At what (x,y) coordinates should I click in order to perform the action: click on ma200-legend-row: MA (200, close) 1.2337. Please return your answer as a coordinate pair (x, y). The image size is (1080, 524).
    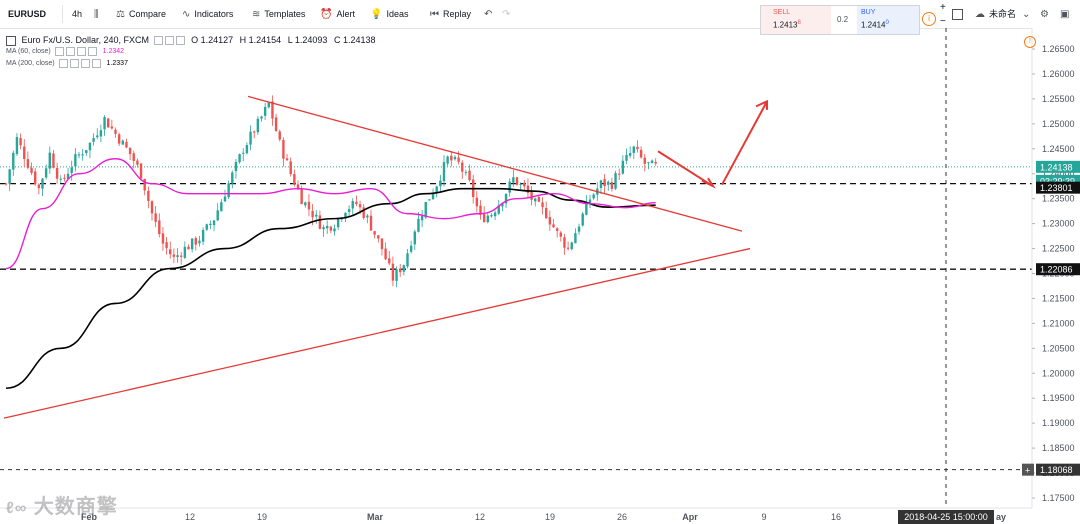
    Looking at the image, I should click on (191, 64).